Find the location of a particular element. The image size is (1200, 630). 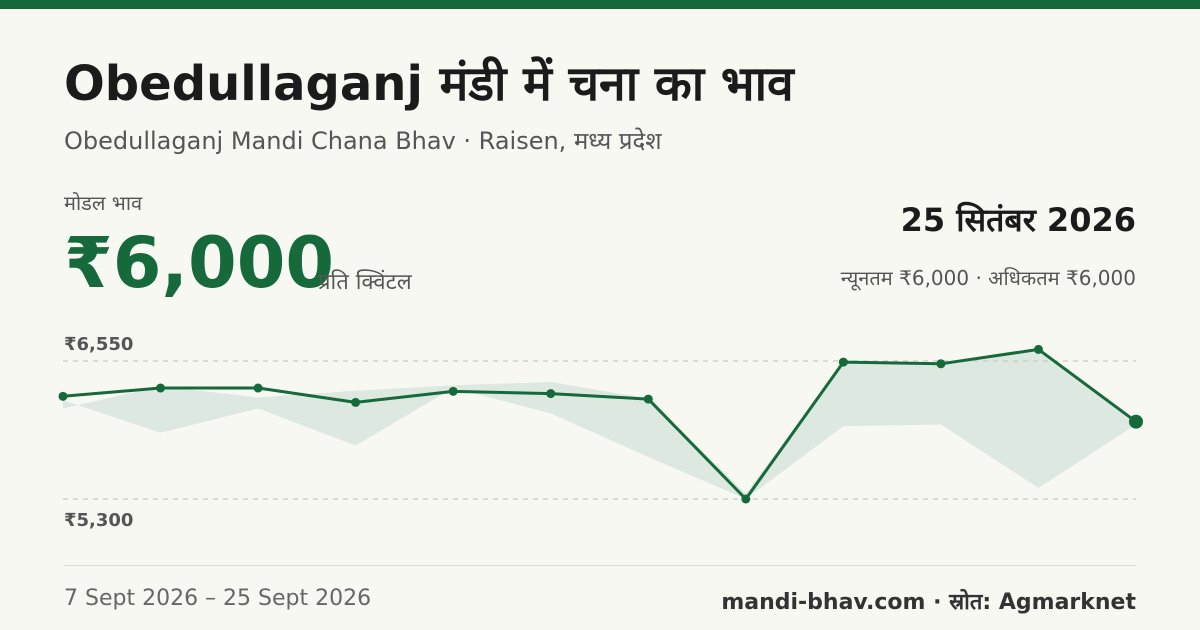

source-credit: mandi-bhav.com · स्रोत: Agmarknet is located at coordinates (928, 602).